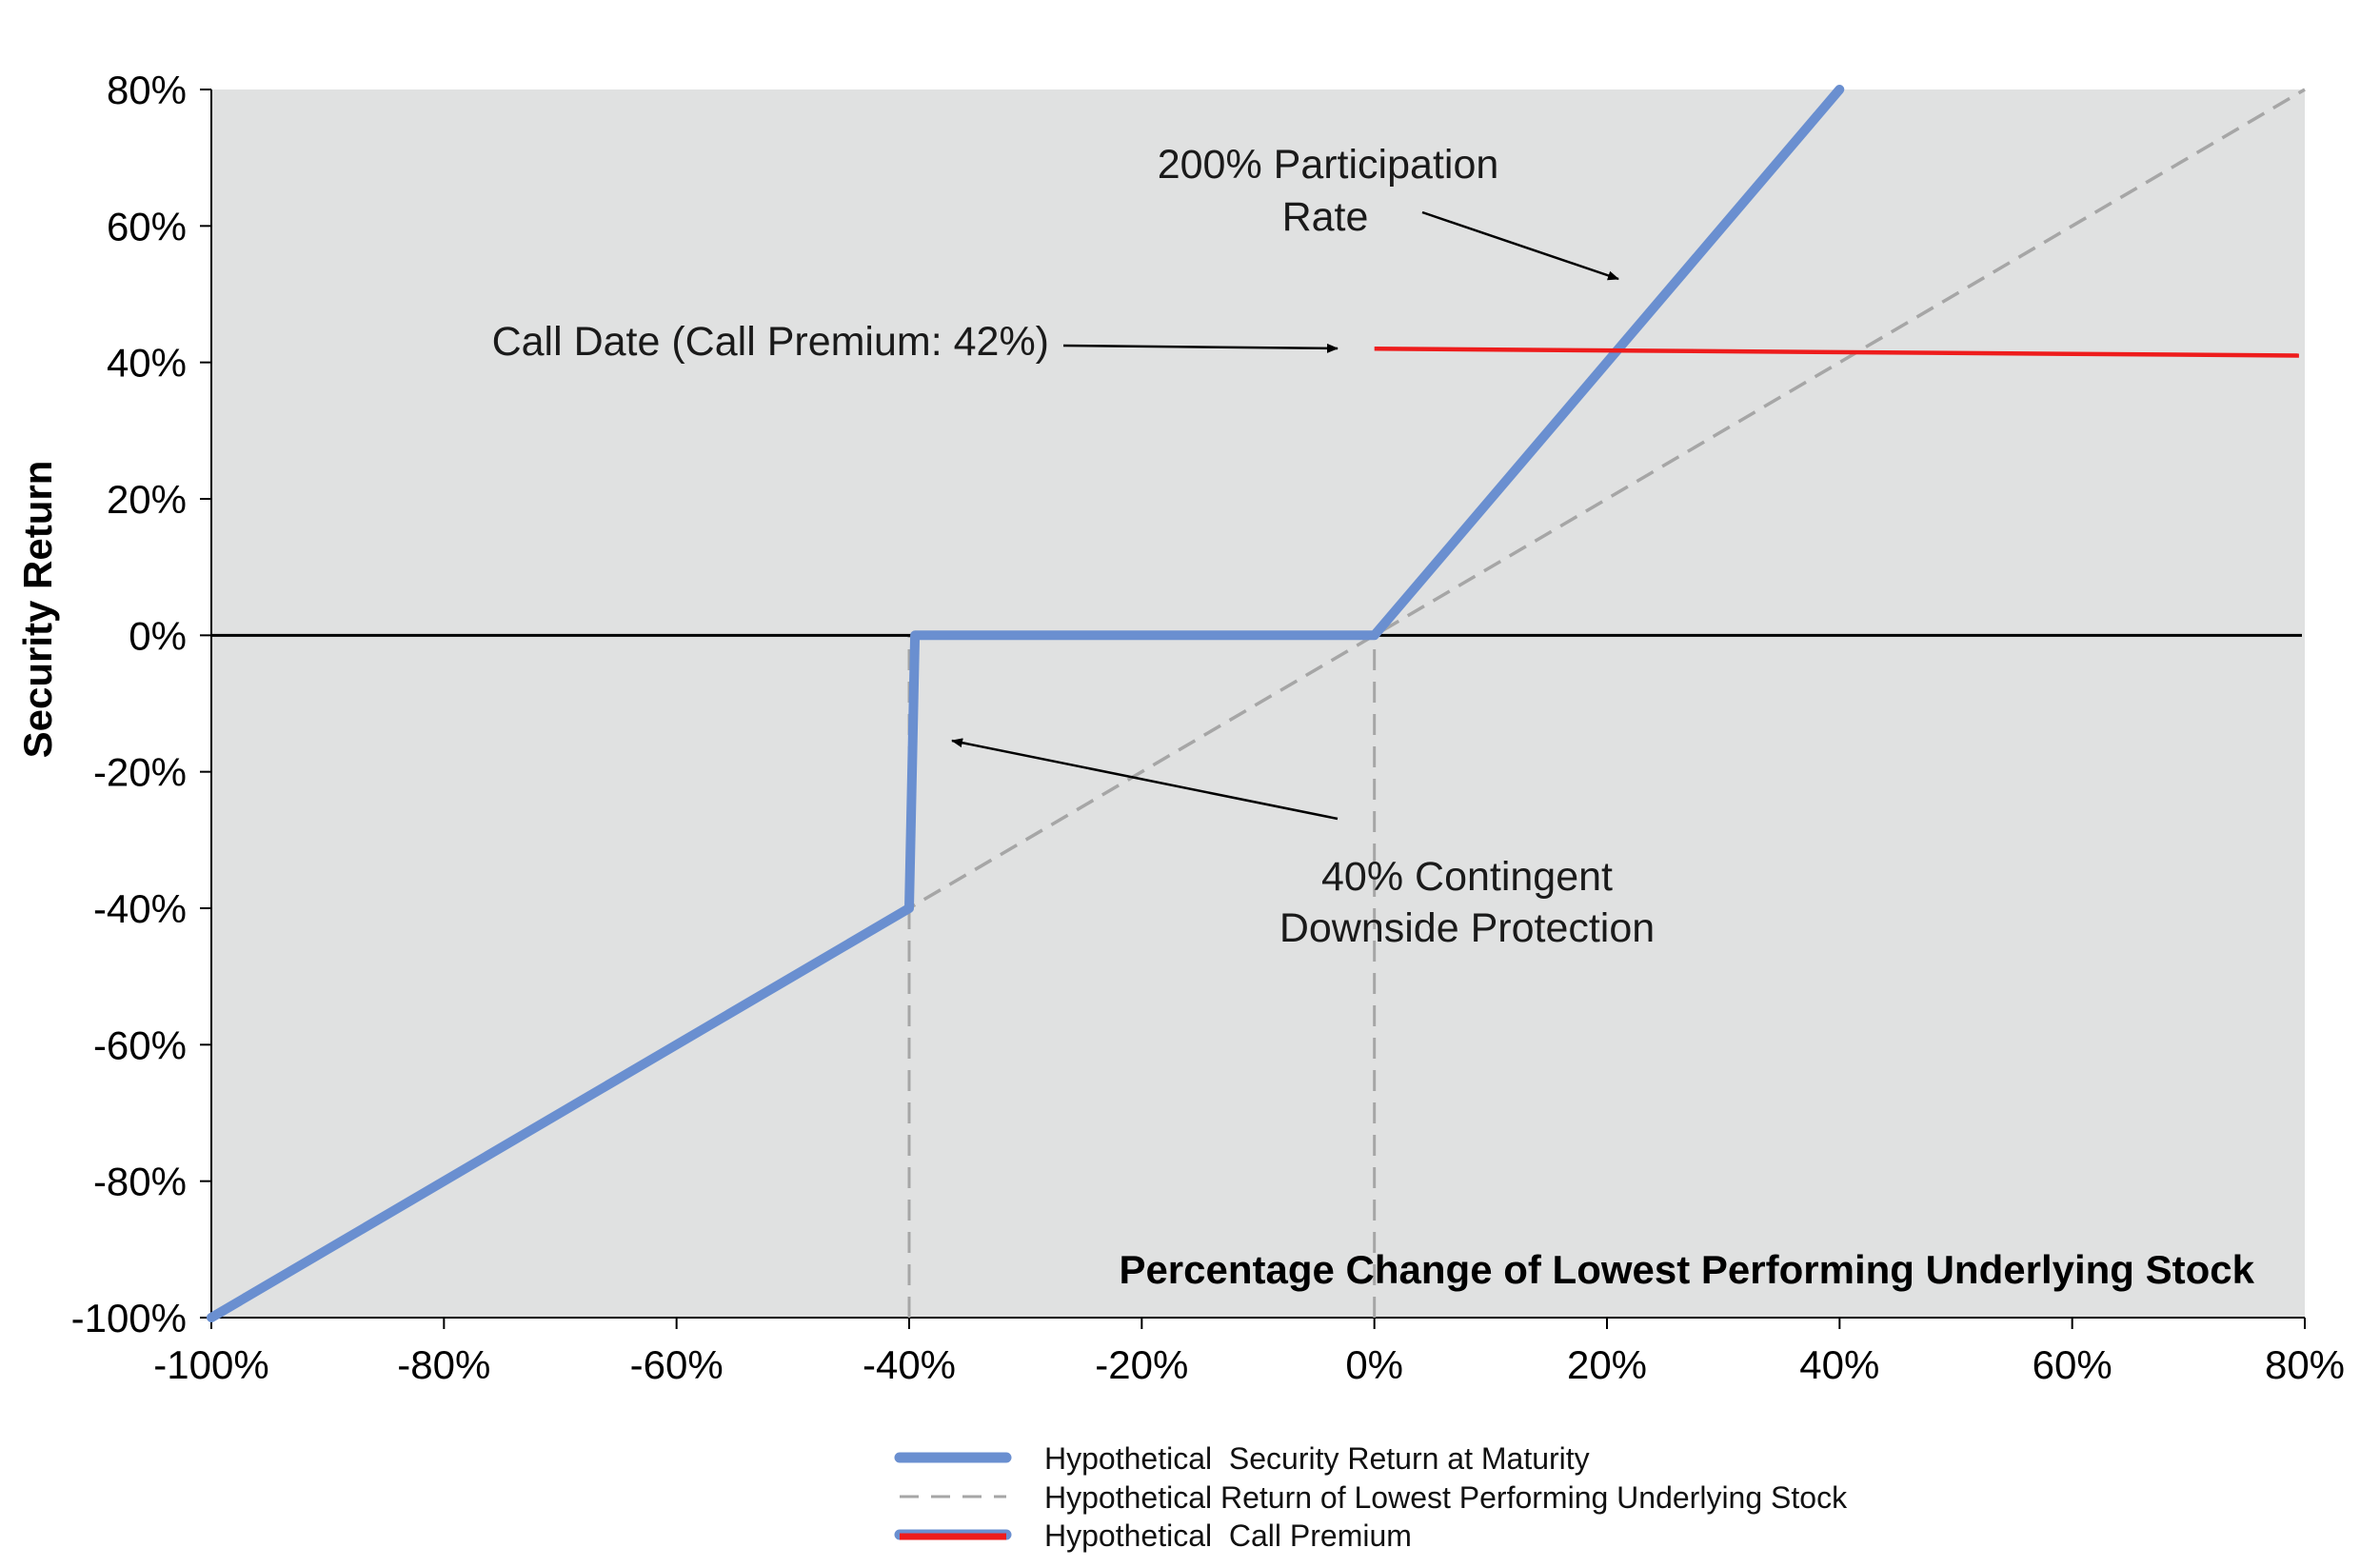  I want to click on y-tick-label: -80%, so click(140, 1182).